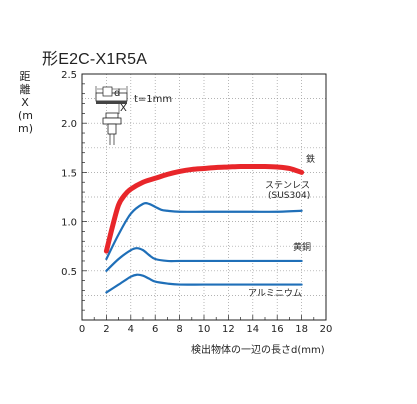 This screenshot has width=417, height=404. Describe the element at coordinates (179, 329) in the screenshot. I see `x-tick-label: 8` at that location.